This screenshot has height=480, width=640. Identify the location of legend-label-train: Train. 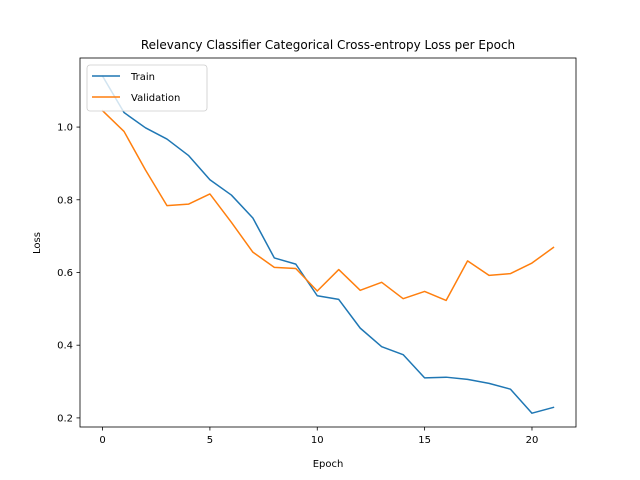
(142, 77).